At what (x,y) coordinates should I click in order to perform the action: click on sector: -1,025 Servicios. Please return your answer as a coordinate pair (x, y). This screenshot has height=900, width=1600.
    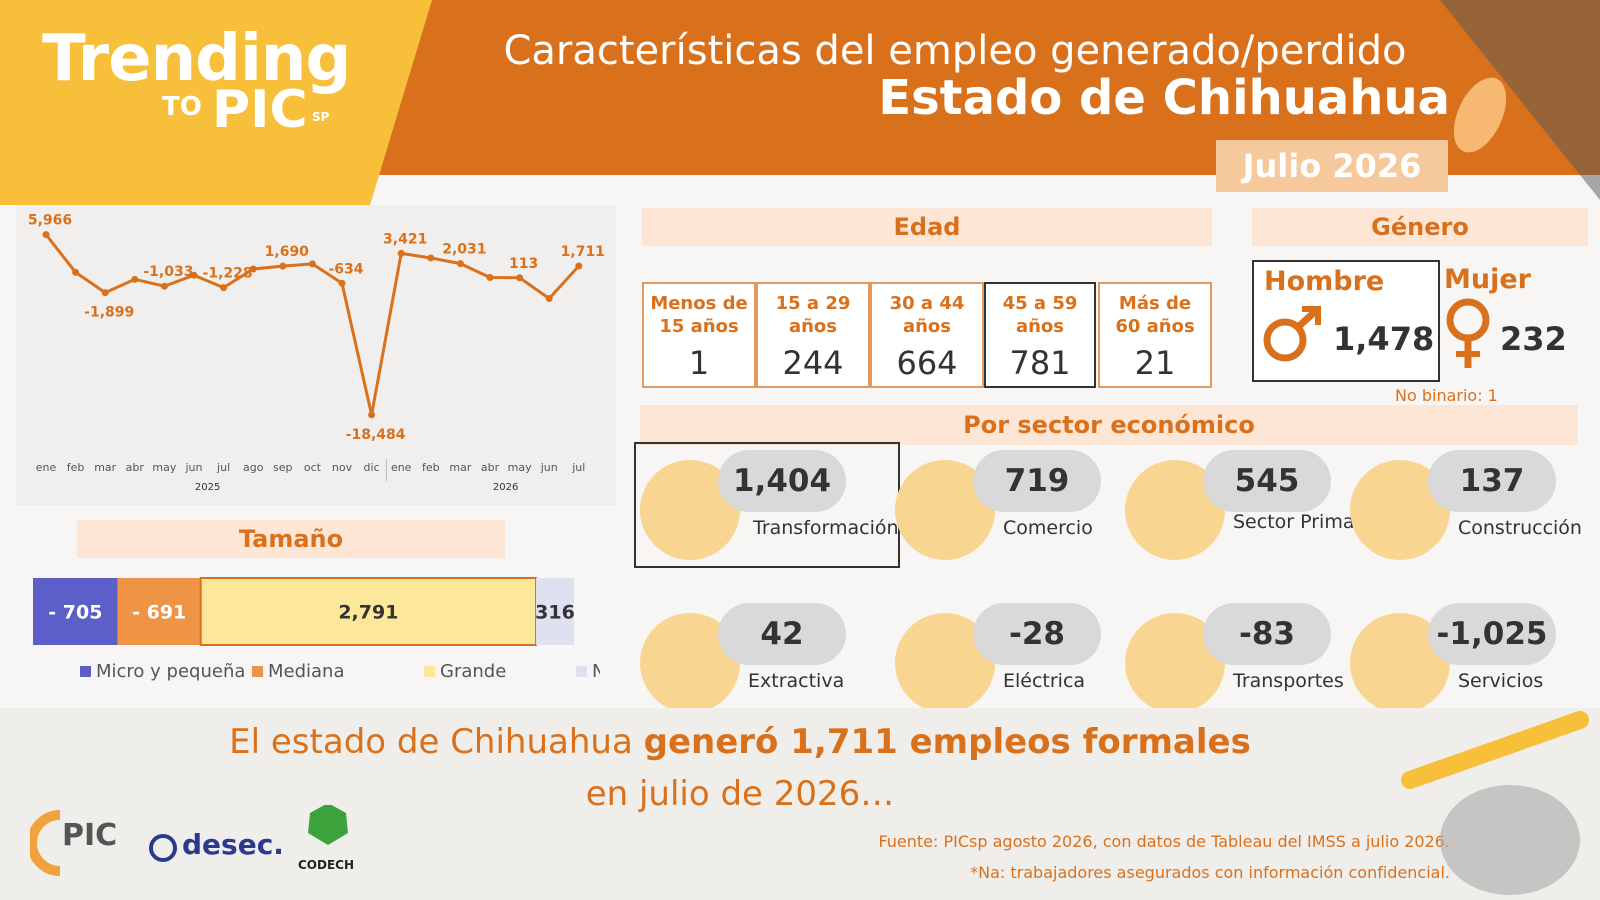
    Looking at the image, I should click on (1475, 658).